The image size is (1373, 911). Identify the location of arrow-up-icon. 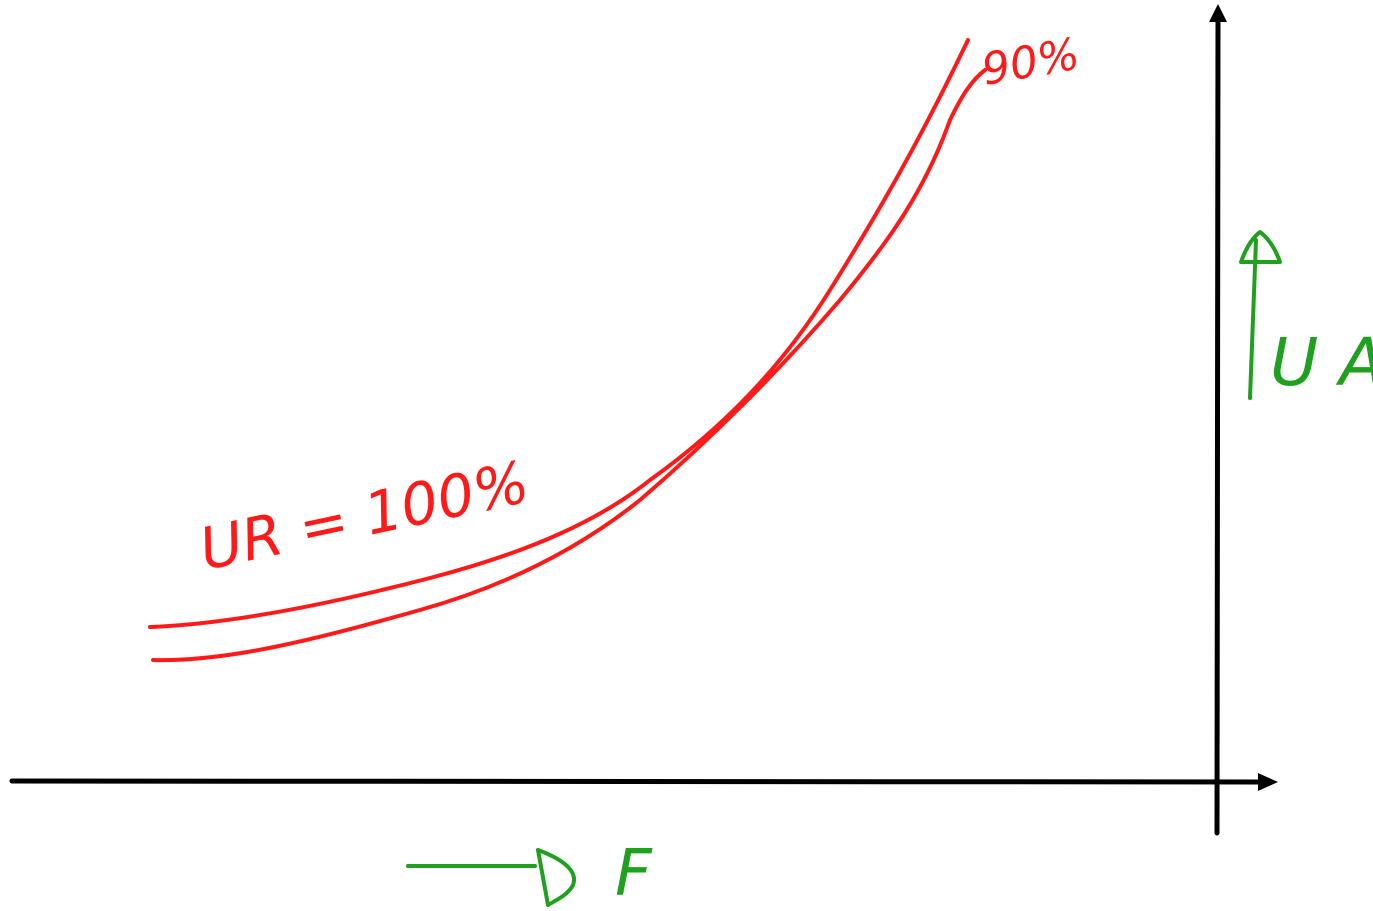
(1253, 319).